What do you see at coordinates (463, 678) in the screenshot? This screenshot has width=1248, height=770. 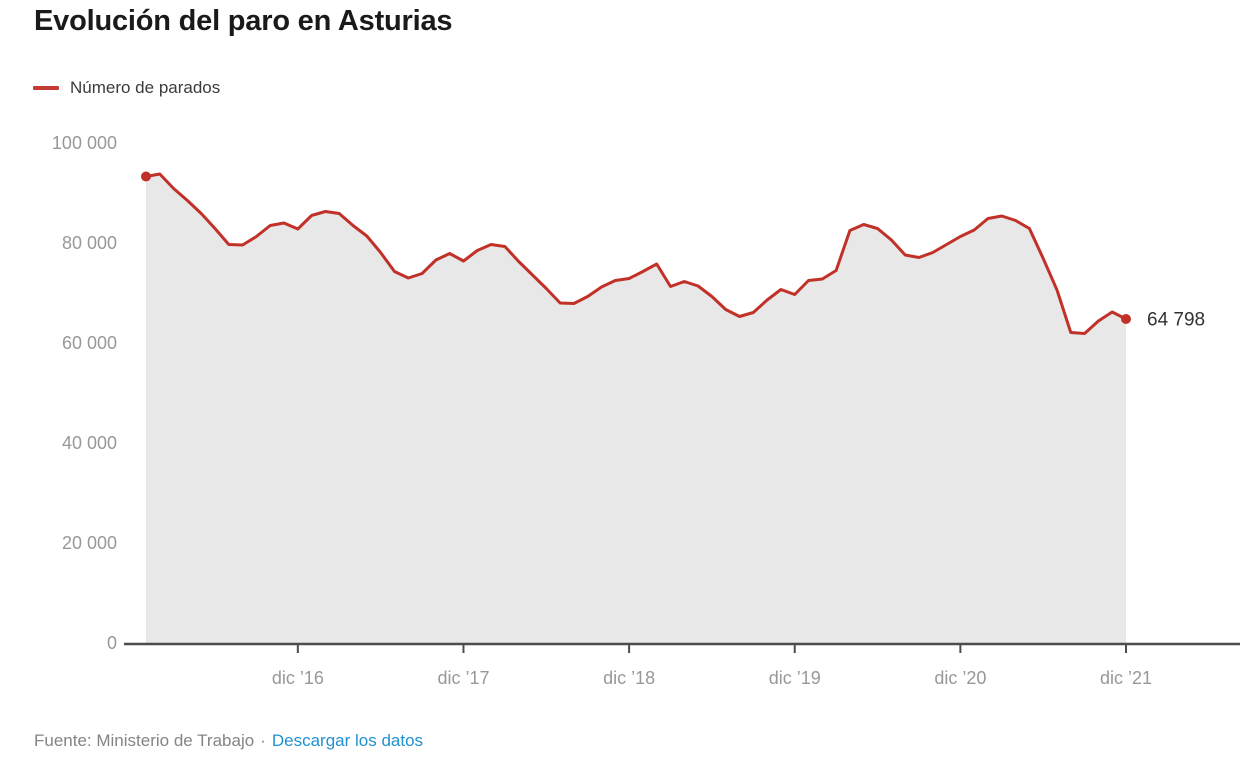 I see `x-tick-label: dic ’17` at bounding box center [463, 678].